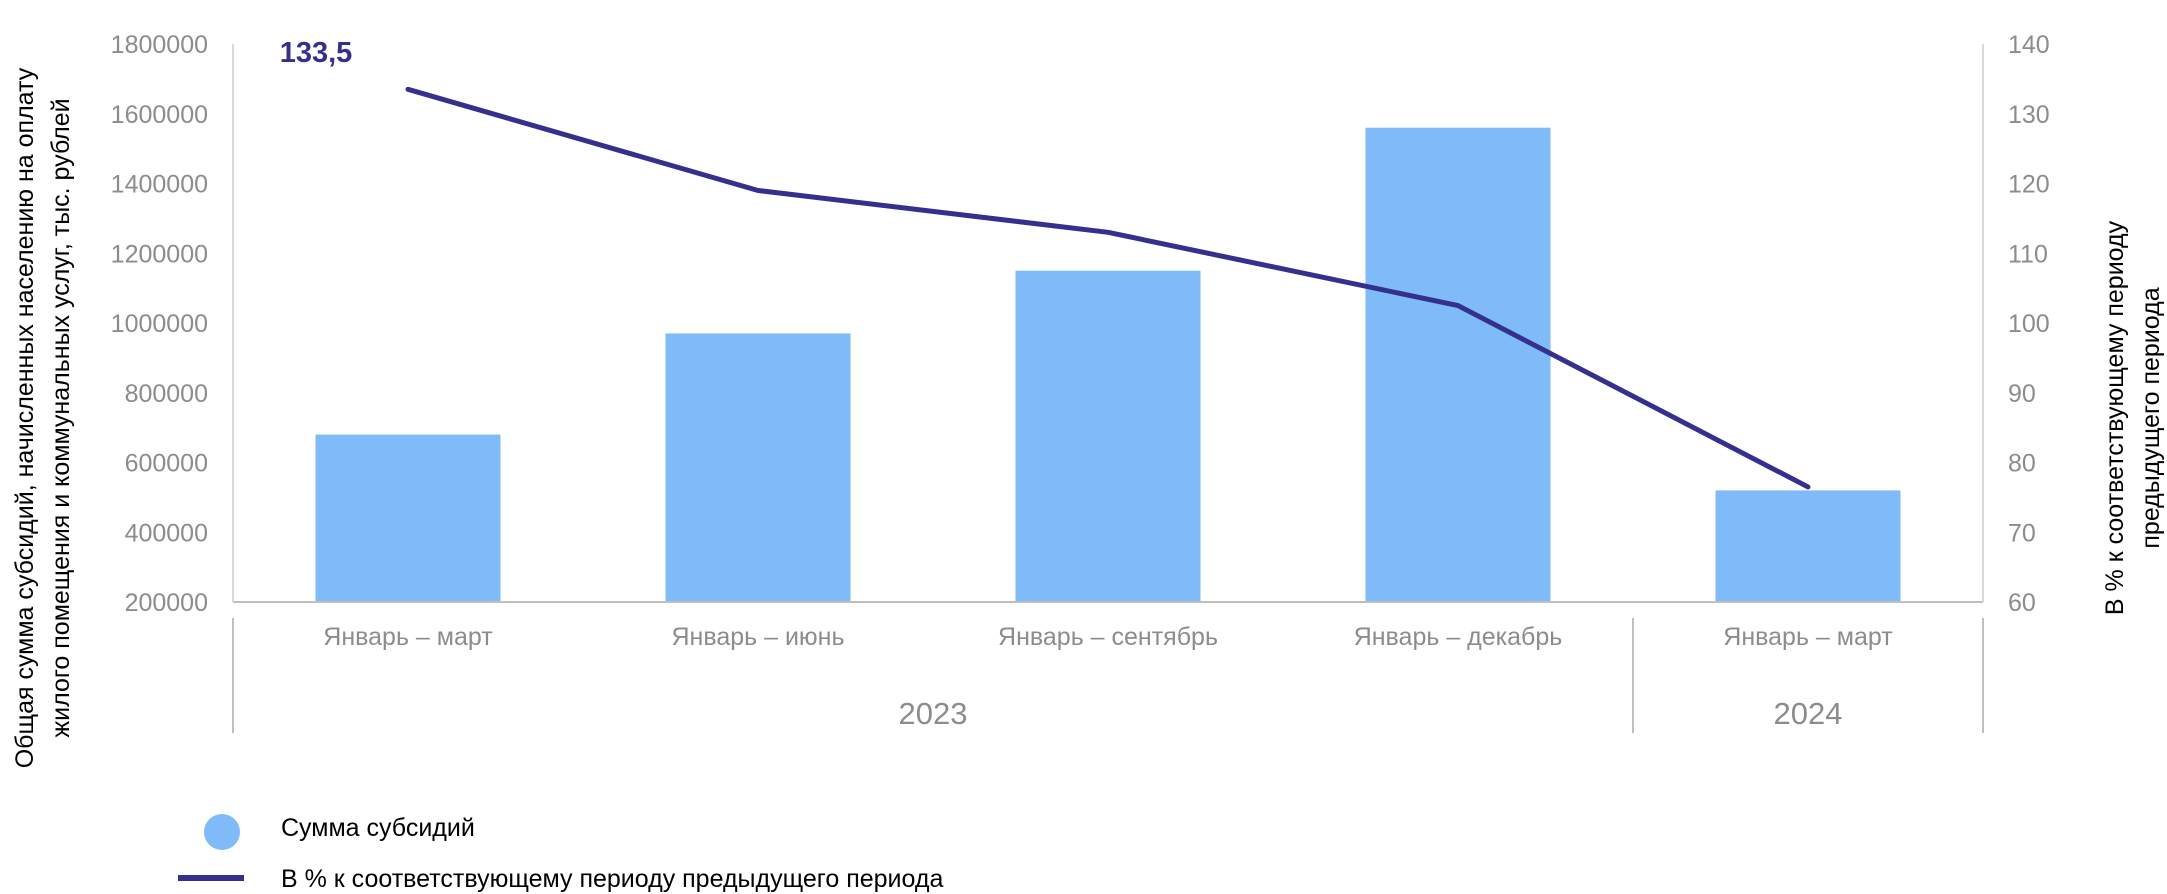 The height and width of the screenshot is (894, 2167). I want to click on left-tick-label: 1800000, so click(159, 45).